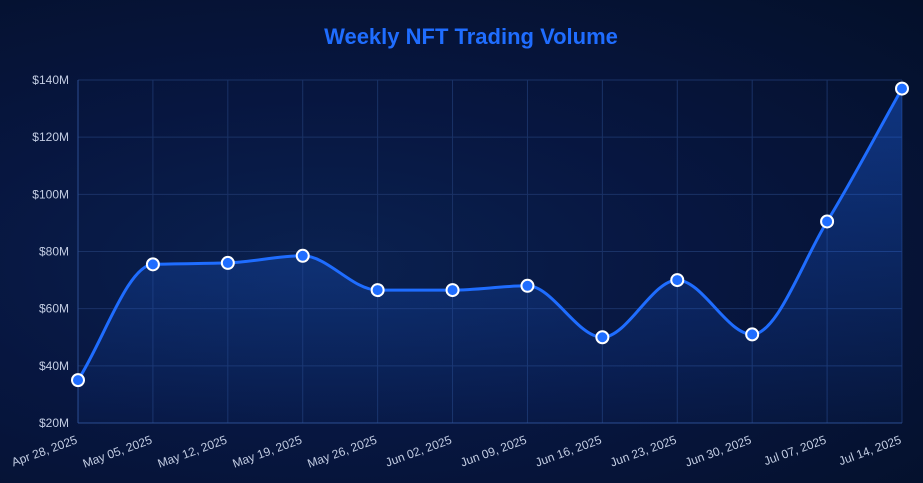 The width and height of the screenshot is (923, 483). I want to click on chart-title: Weekly NFT Trading Volume, so click(471, 36).